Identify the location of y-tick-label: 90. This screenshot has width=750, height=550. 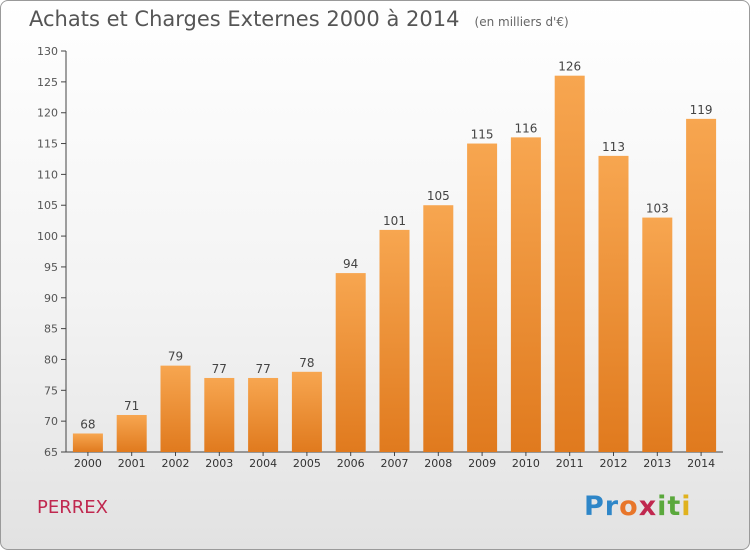
(51, 298).